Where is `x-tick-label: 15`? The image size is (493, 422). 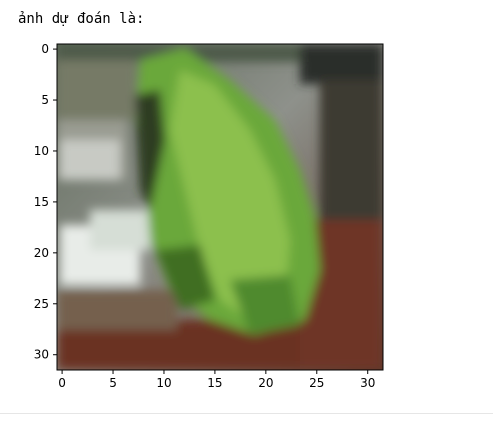
x-tick-label: 15 is located at coordinates (214, 383).